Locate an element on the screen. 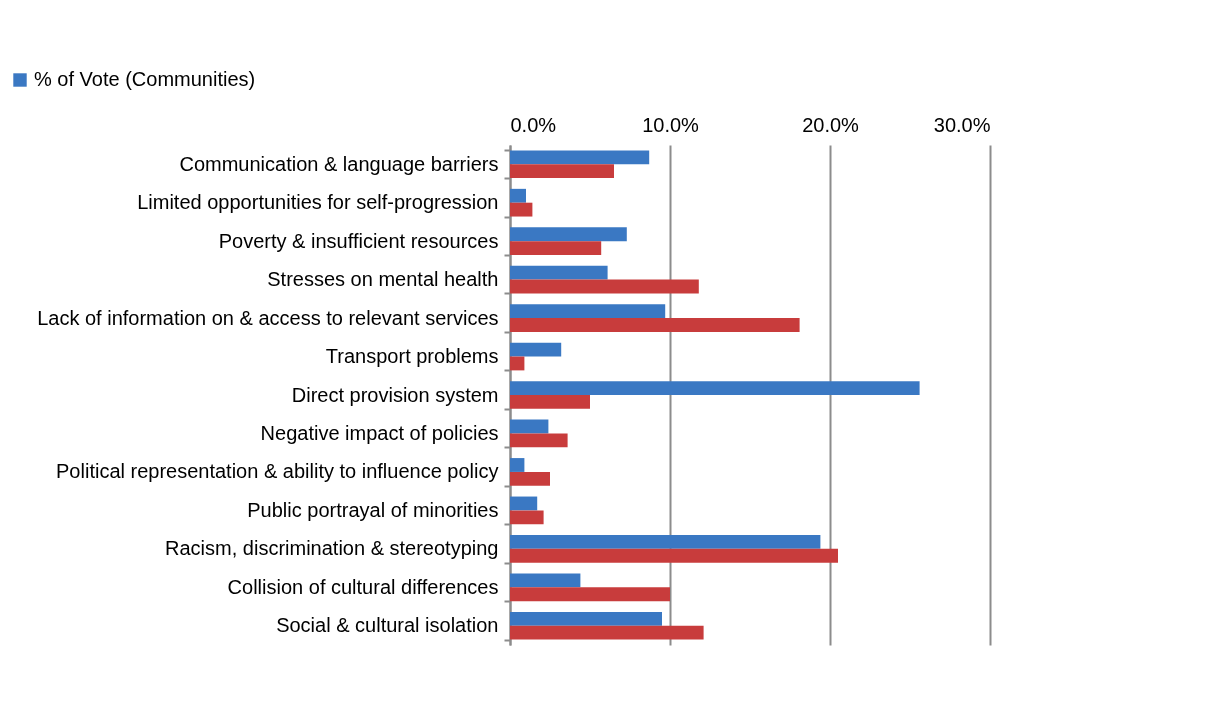 The height and width of the screenshot is (706, 1210). y-tick-label: Direct provision system is located at coordinates (395, 394).